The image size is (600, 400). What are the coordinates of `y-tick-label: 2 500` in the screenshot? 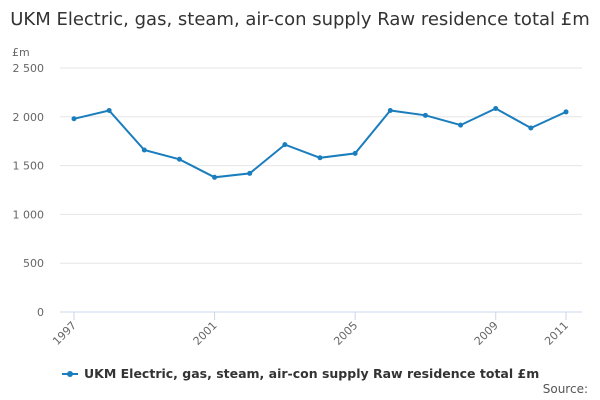 It's located at (29, 68).